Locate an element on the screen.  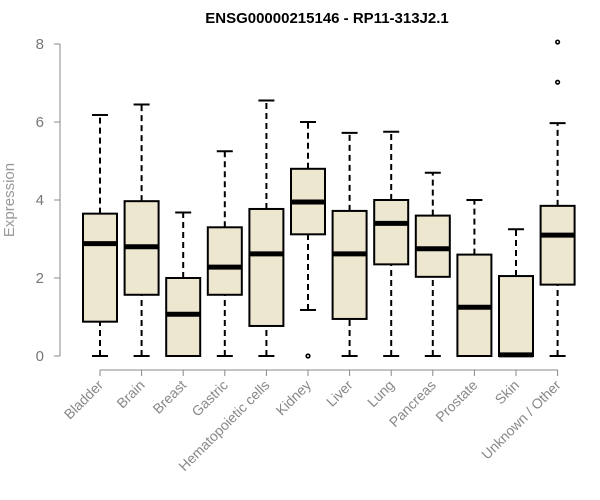
x-tick-label: Brain is located at coordinates (130, 394).